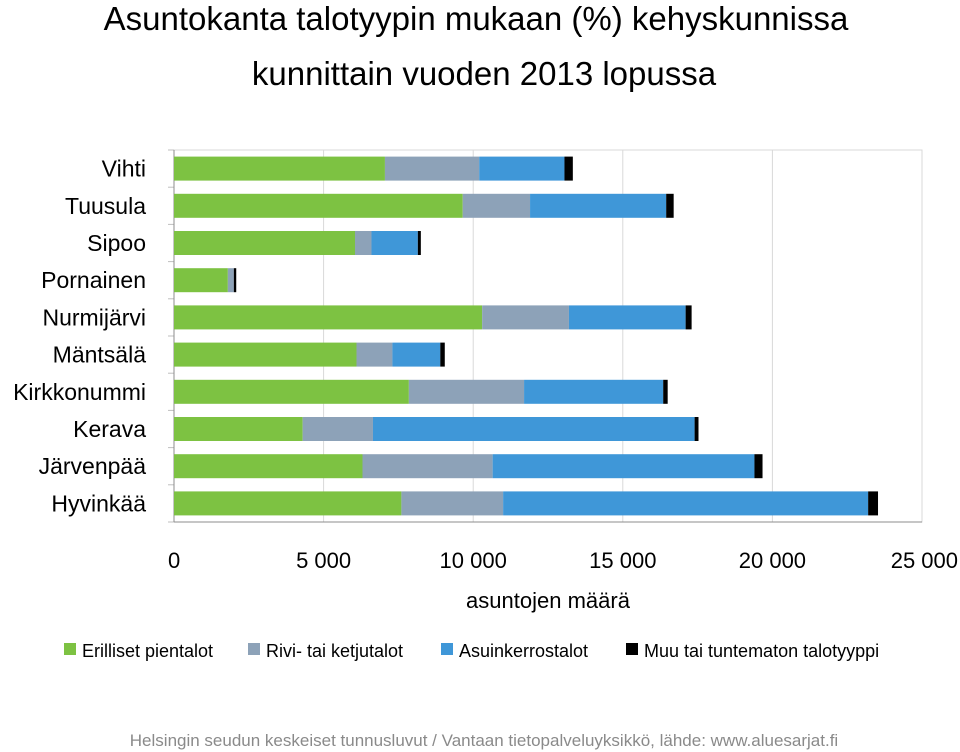 The height and width of the screenshot is (752, 960). Describe the element at coordinates (924, 560) in the screenshot. I see `x-tick-label: 25 000` at that location.